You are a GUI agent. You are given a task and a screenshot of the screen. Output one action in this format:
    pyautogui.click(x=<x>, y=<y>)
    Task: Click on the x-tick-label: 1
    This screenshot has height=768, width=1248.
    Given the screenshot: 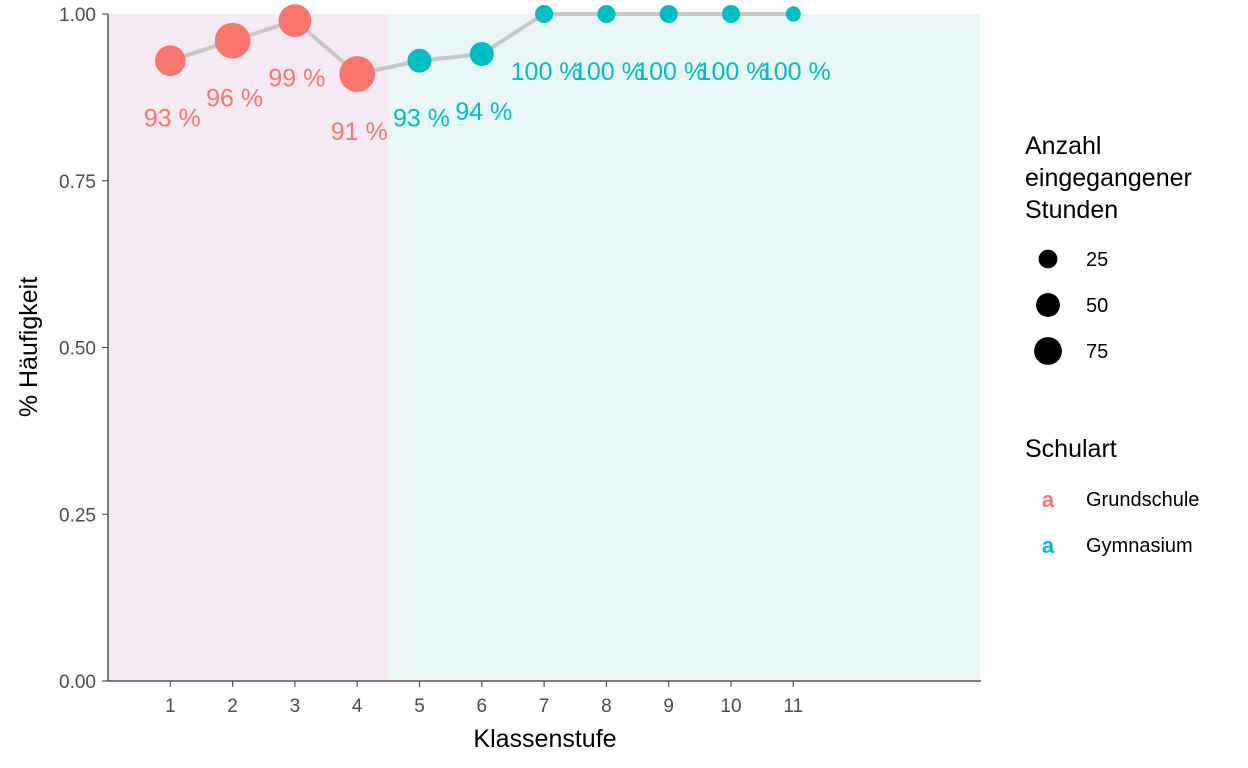 What is the action you would take?
    pyautogui.click(x=170, y=706)
    